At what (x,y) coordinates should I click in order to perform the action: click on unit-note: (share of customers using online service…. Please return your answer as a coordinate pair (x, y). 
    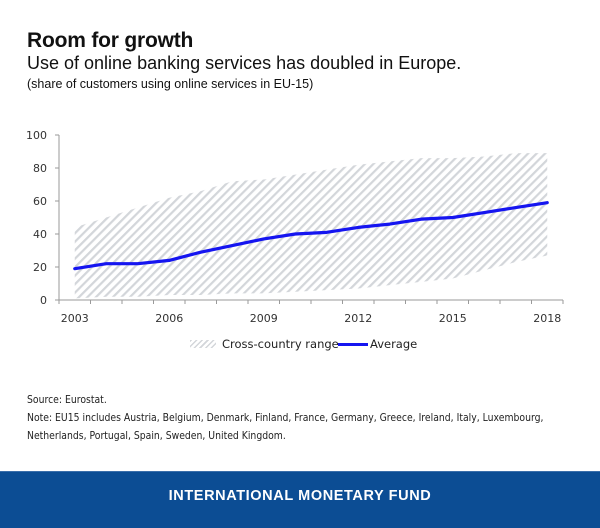
    Looking at the image, I should click on (170, 84).